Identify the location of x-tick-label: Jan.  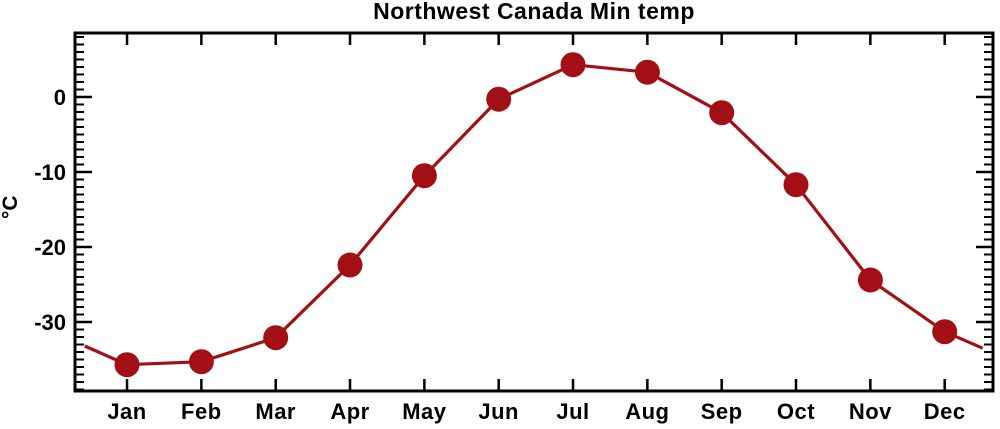
(126, 411).